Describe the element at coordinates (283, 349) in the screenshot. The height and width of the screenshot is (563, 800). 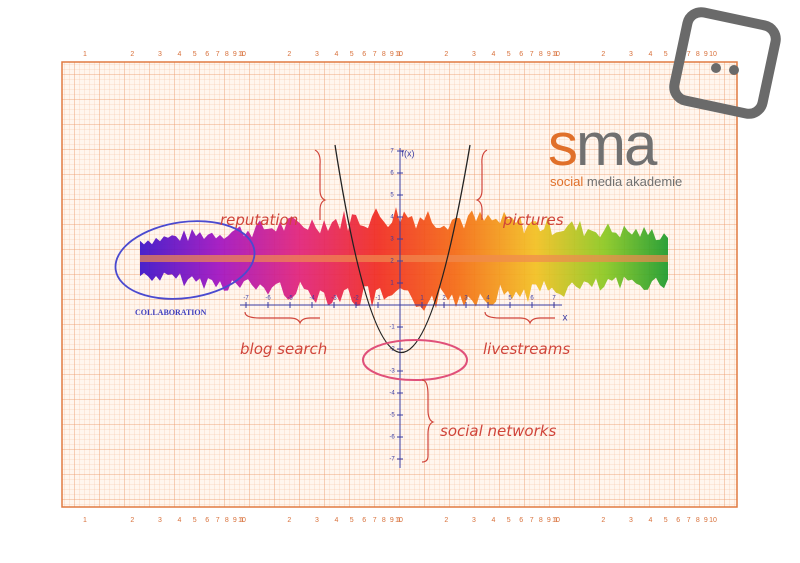
I see `annotation-blog-search: blog search` at that location.